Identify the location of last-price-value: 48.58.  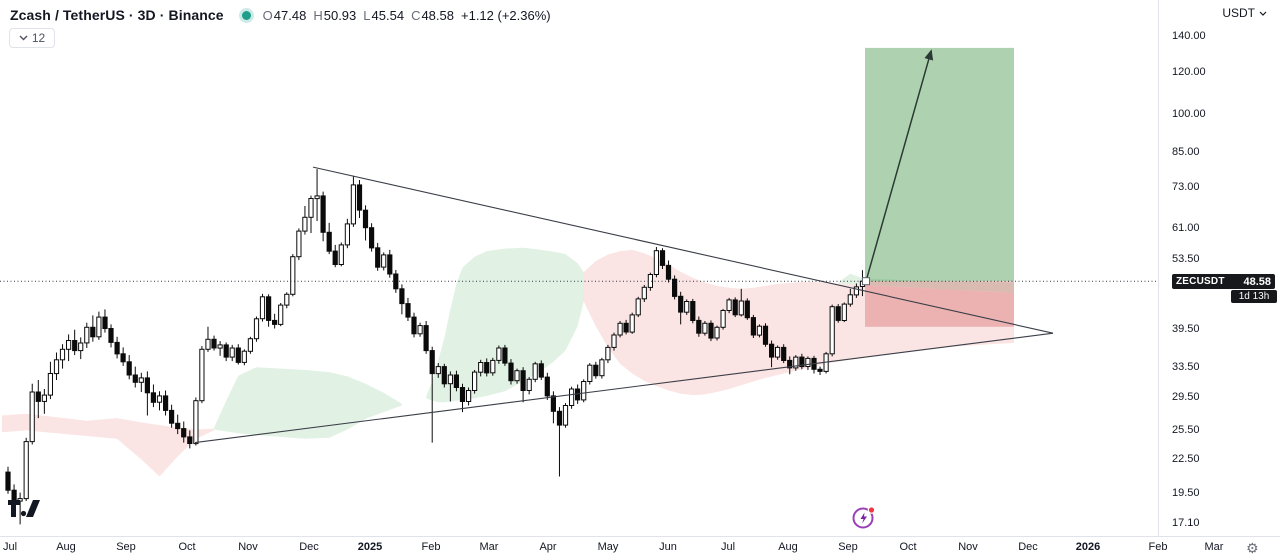
(1257, 281).